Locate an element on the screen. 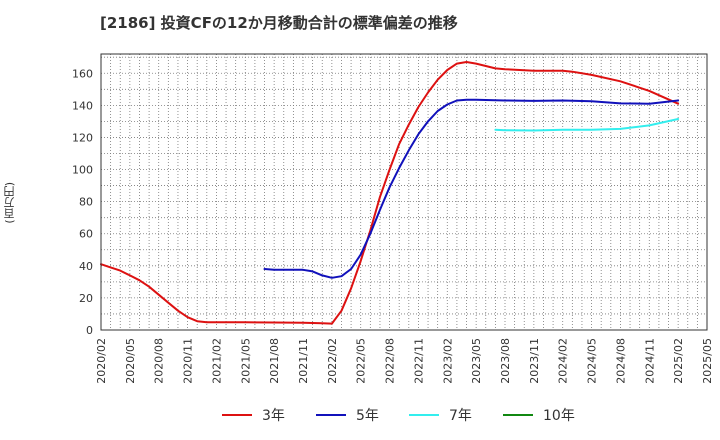  x-tick-label: 2020/11 is located at coordinates (188, 361).